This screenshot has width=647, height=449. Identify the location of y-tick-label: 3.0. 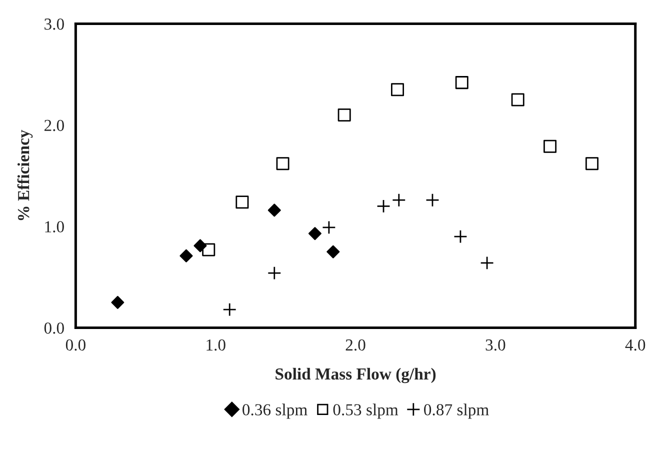
(54, 24).